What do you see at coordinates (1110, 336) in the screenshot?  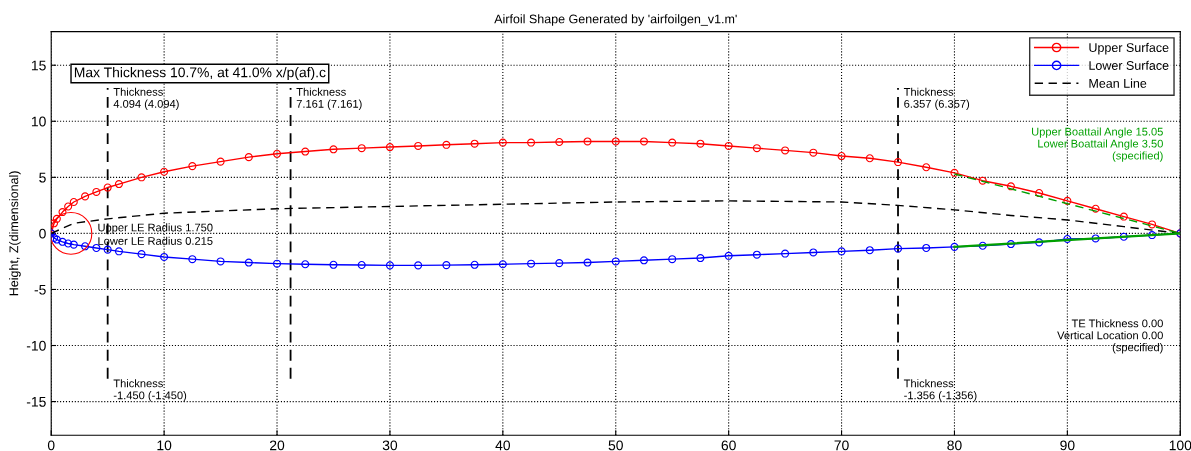 I see `annotation: TE Thickness 0.00 Vertical Location 0.00 (specified)` at bounding box center [1110, 336].